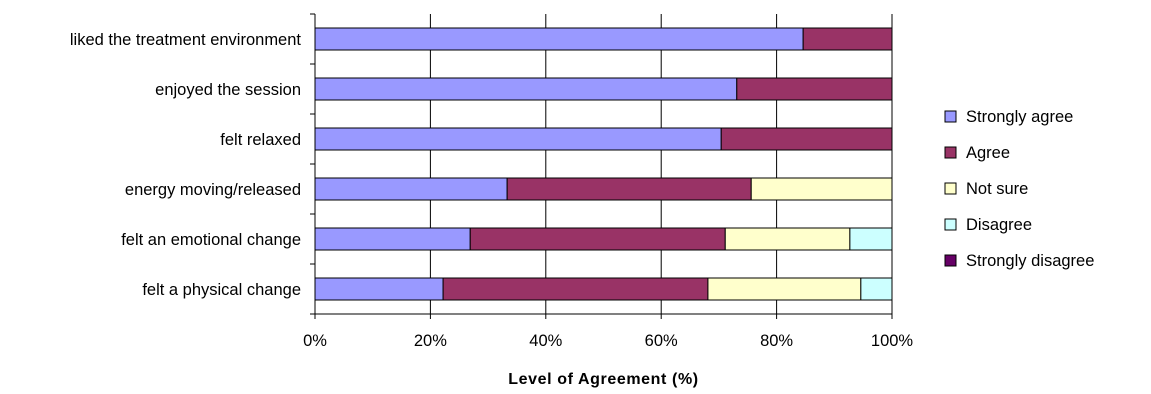 This screenshot has height=394, width=1151. Describe the element at coordinates (608, 341) in the screenshot. I see `x-tick-labels: 0% 20% 40% 60% 80% 100%` at that location.